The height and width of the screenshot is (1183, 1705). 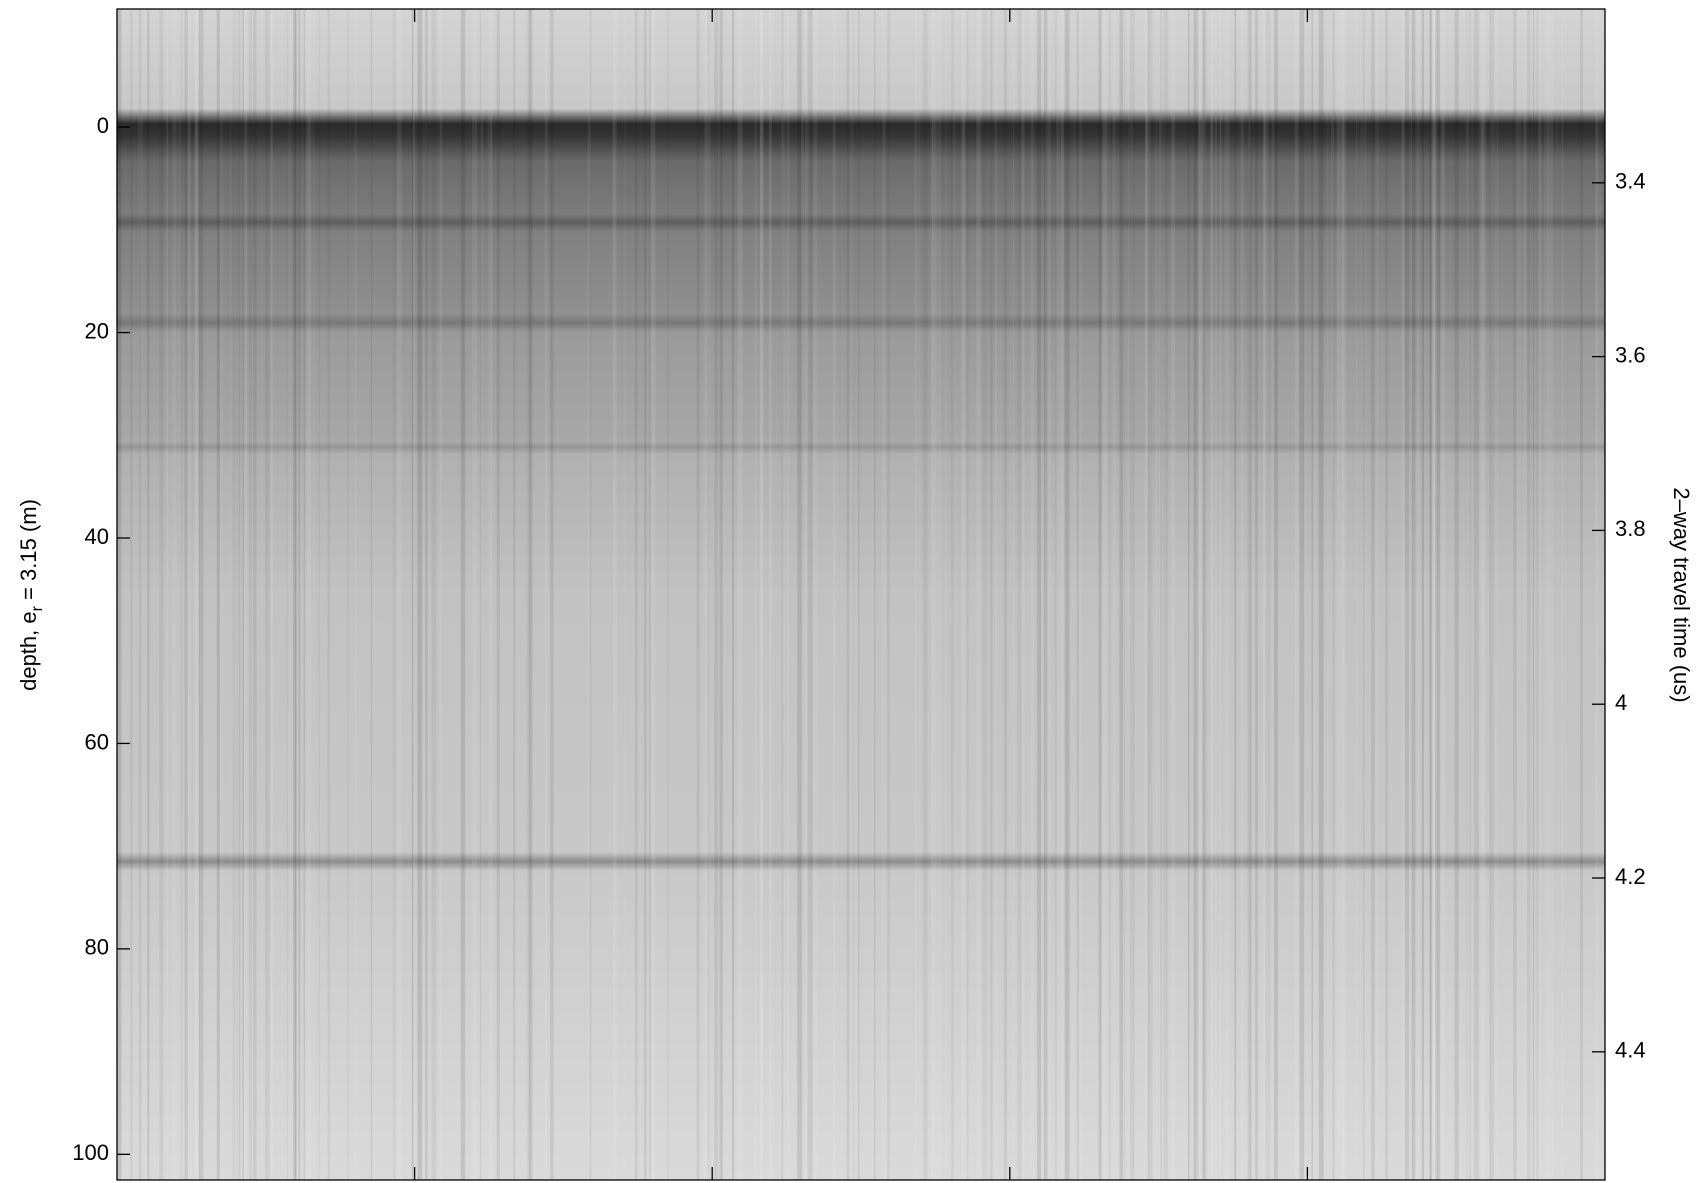 I want to click on y-axis-label-text: depth, e, so click(x=28, y=651).